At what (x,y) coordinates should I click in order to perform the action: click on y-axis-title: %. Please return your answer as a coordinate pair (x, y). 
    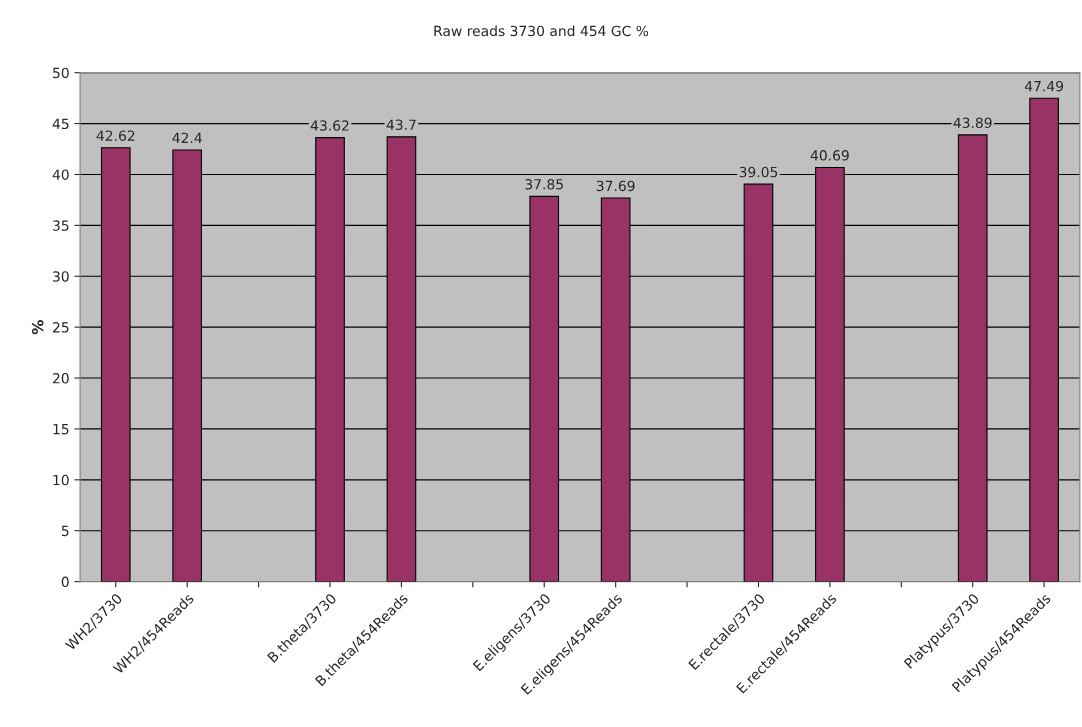
    Looking at the image, I should click on (37, 327).